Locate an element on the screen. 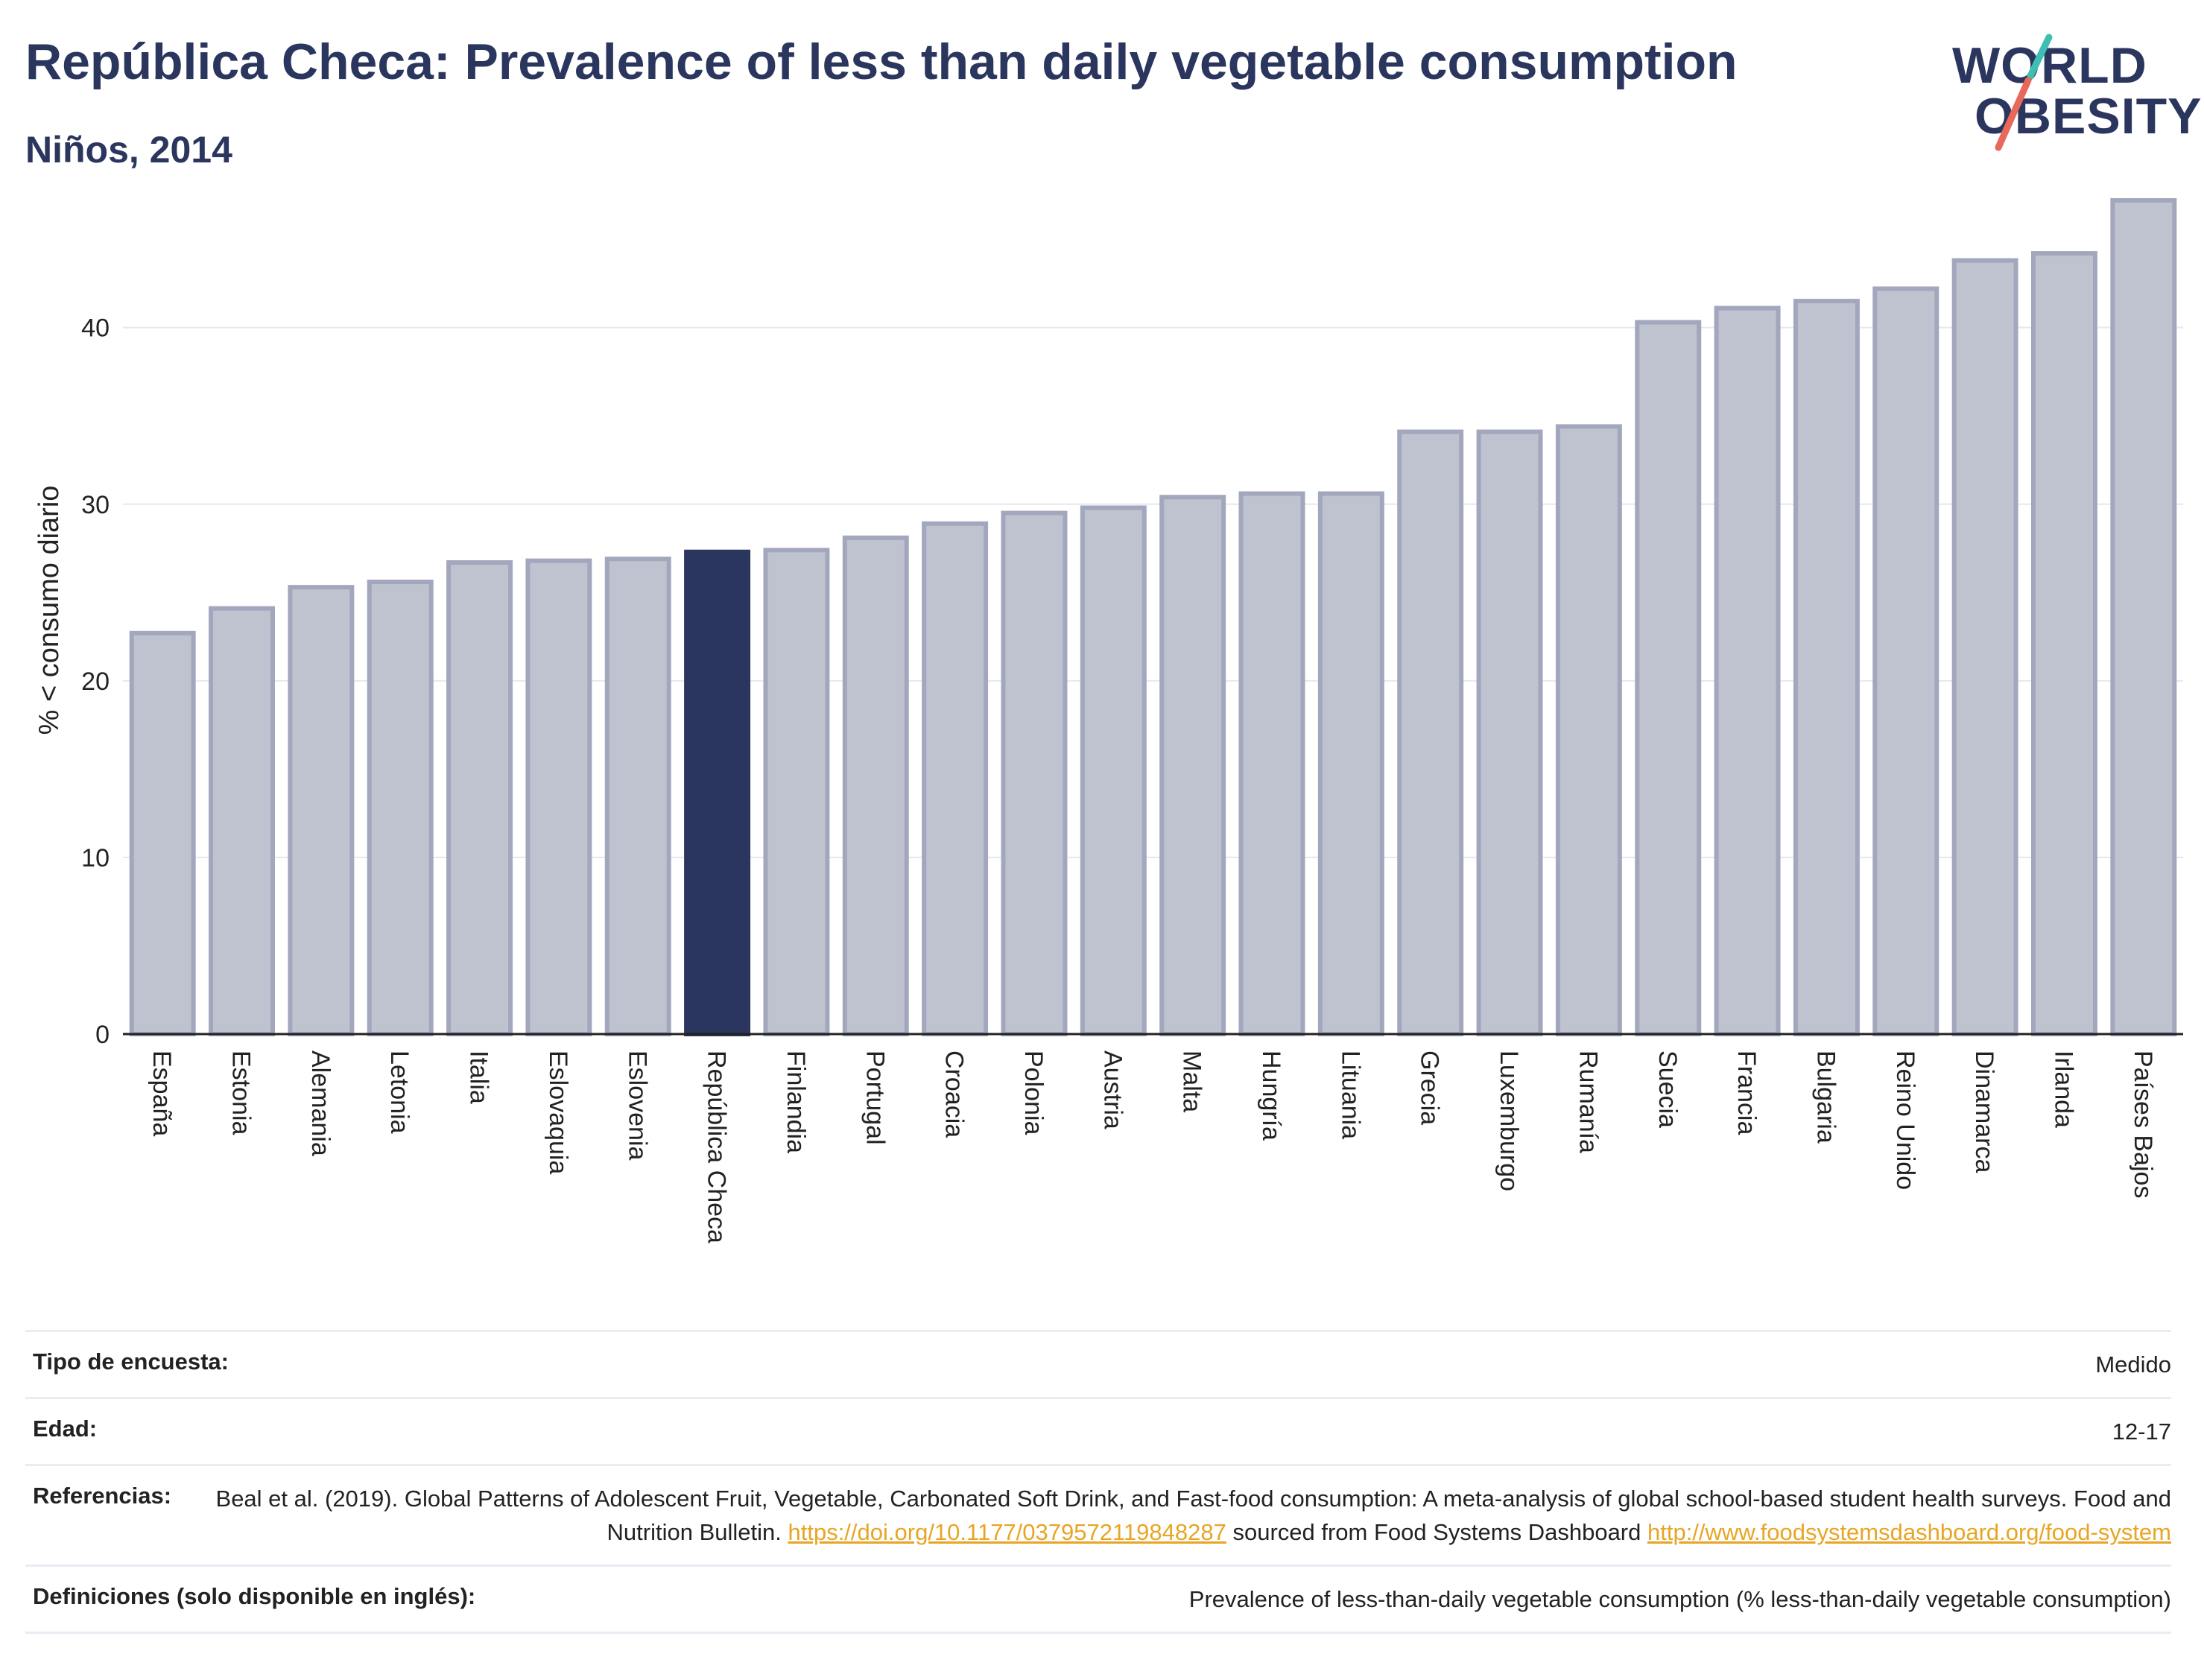 This screenshot has width=2204, height=1680. x-tick-label: Grecia is located at coordinates (1430, 1087).